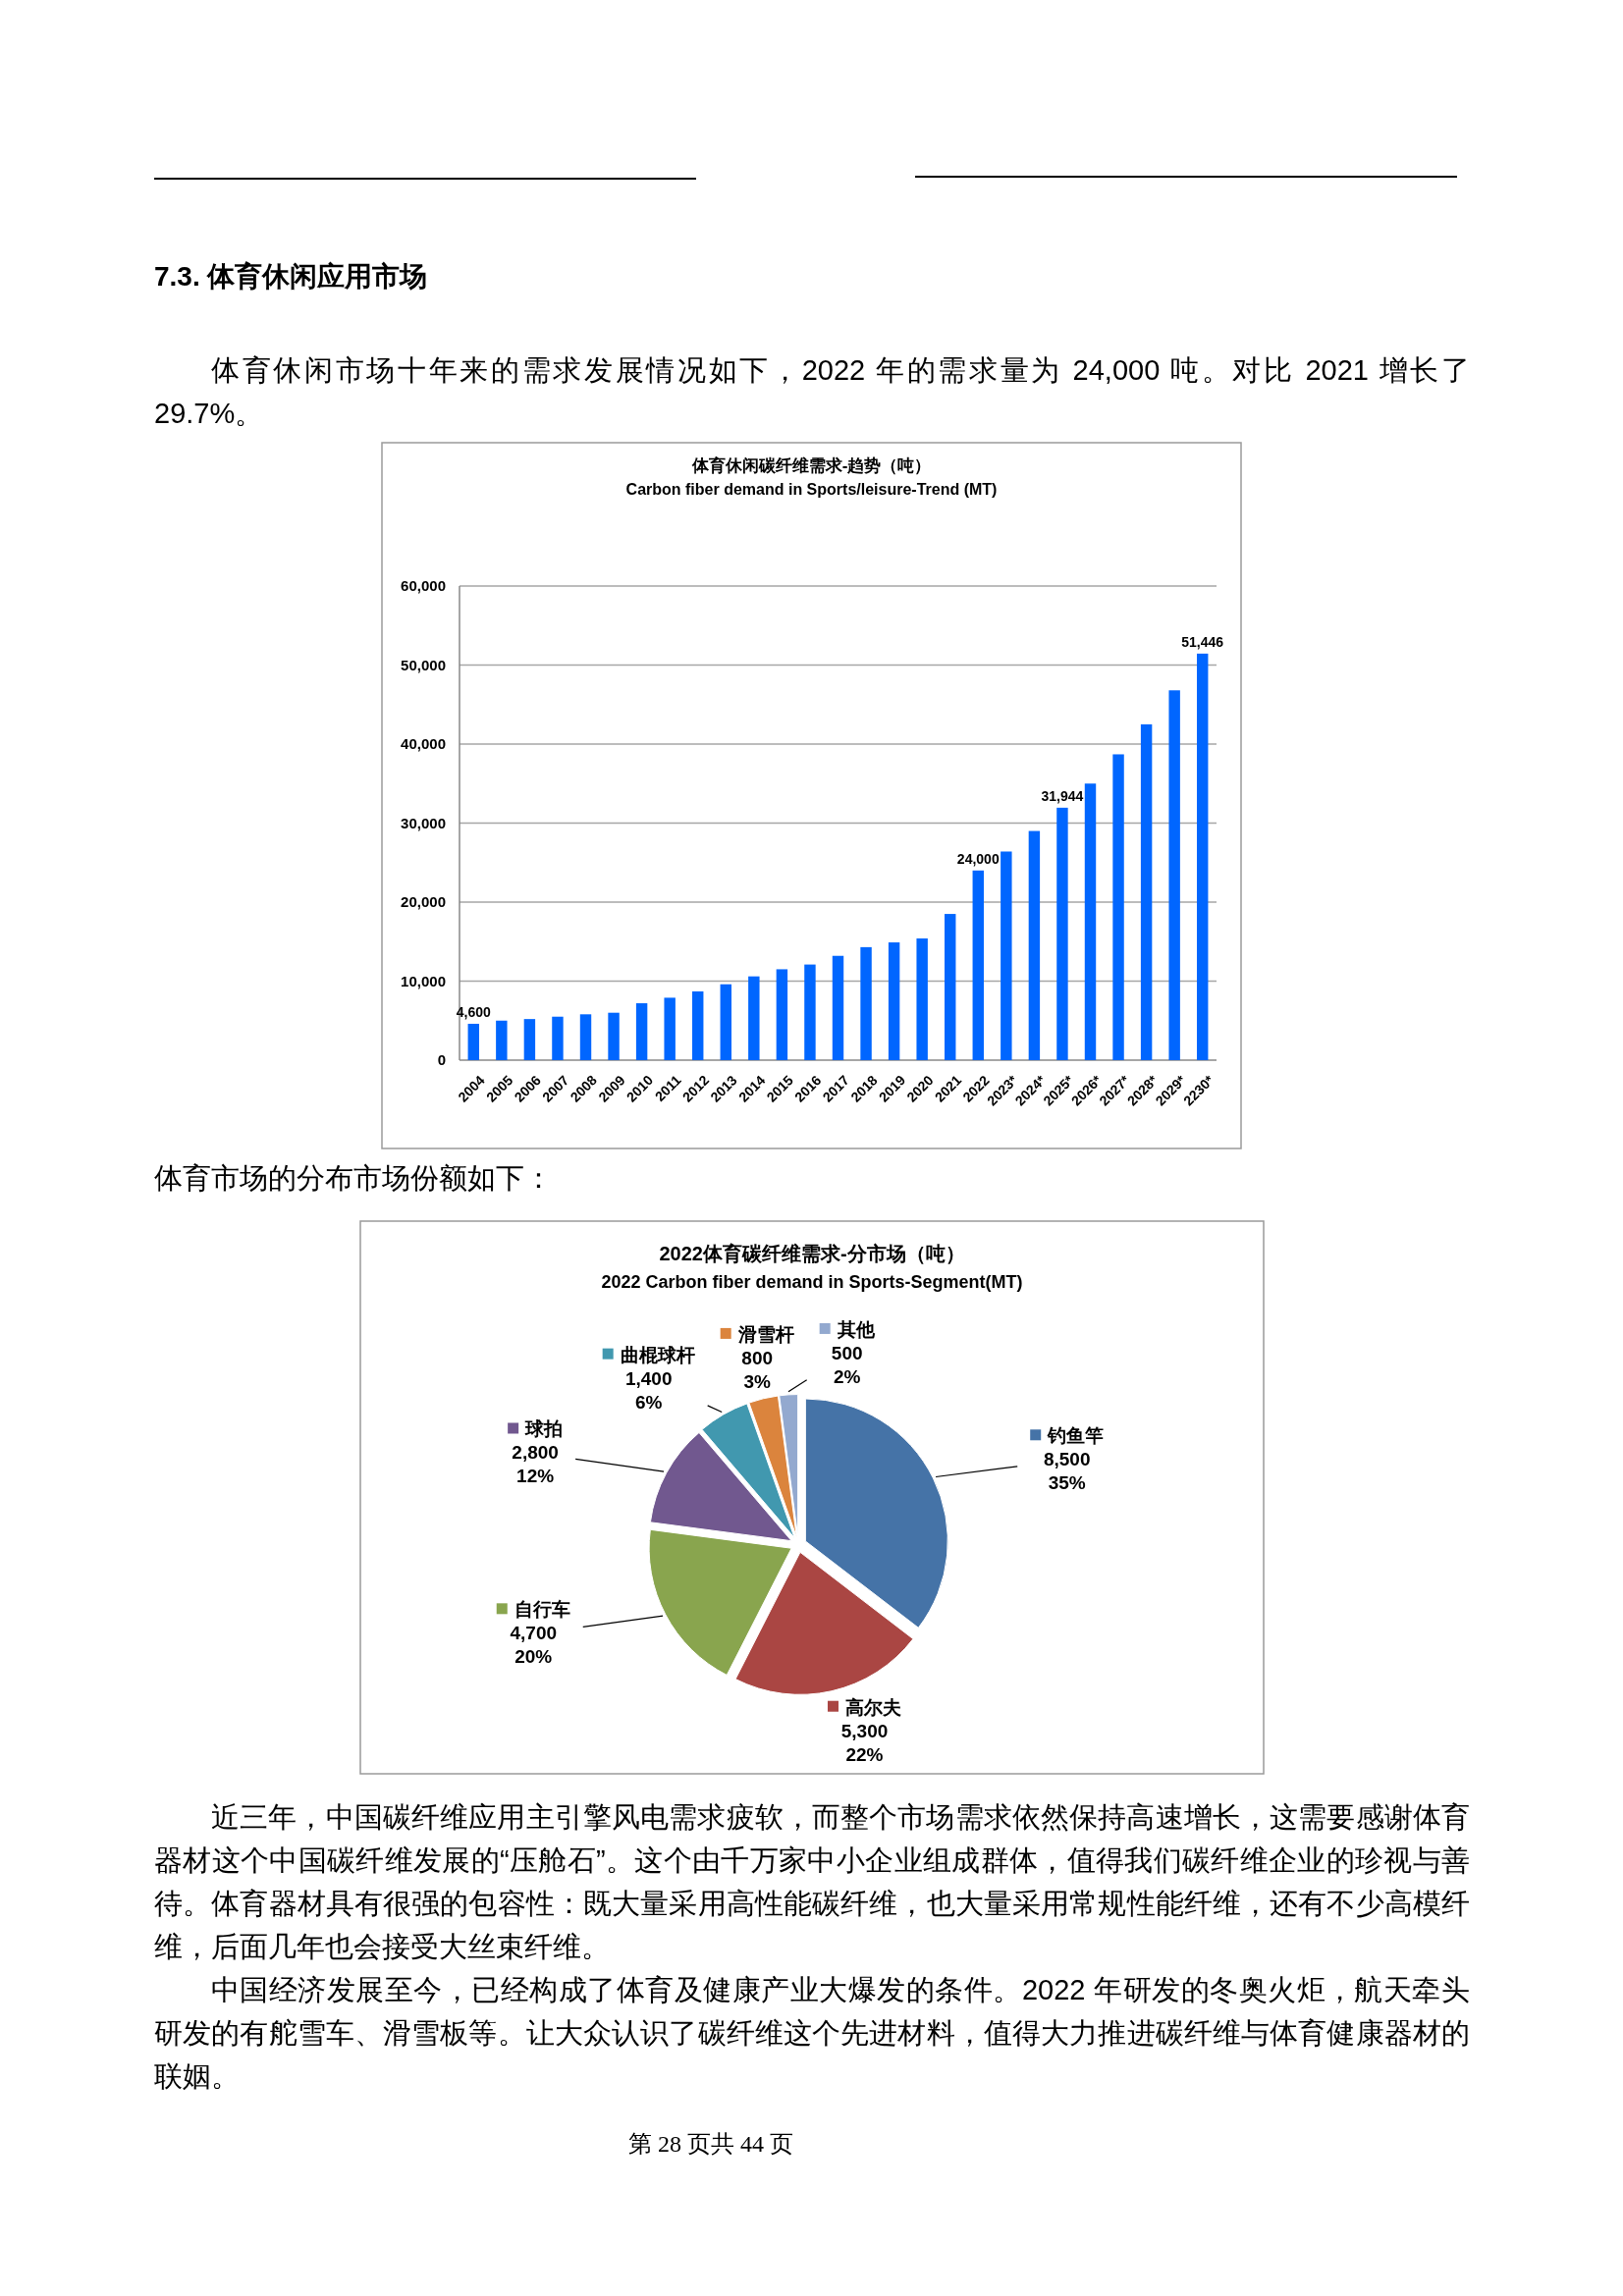 Image resolution: width=1623 pixels, height=2296 pixels. I want to click on category-label: 球拍, so click(545, 1429).